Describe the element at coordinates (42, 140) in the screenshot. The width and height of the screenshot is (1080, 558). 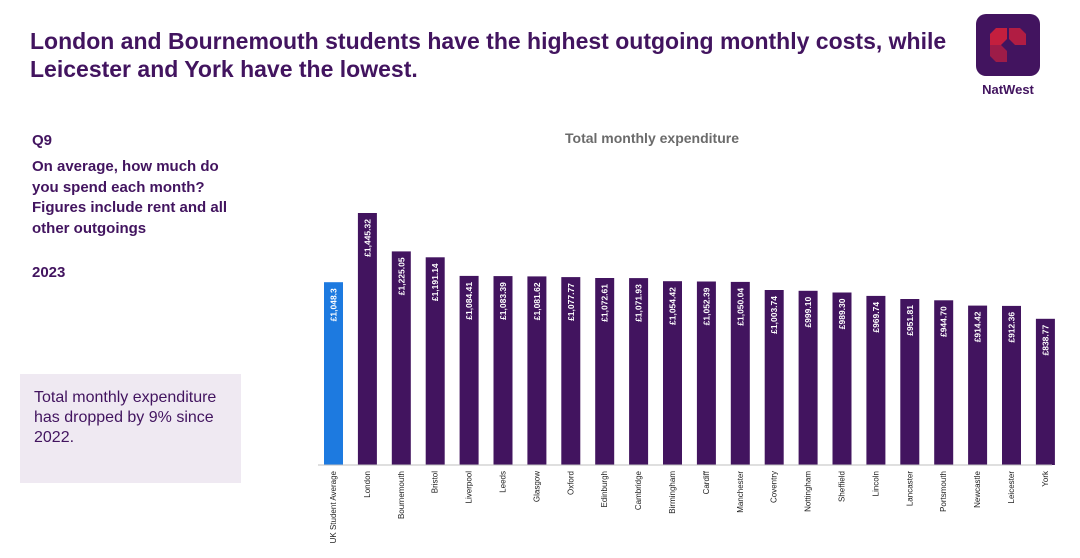
I see `question-number: Q9` at that location.